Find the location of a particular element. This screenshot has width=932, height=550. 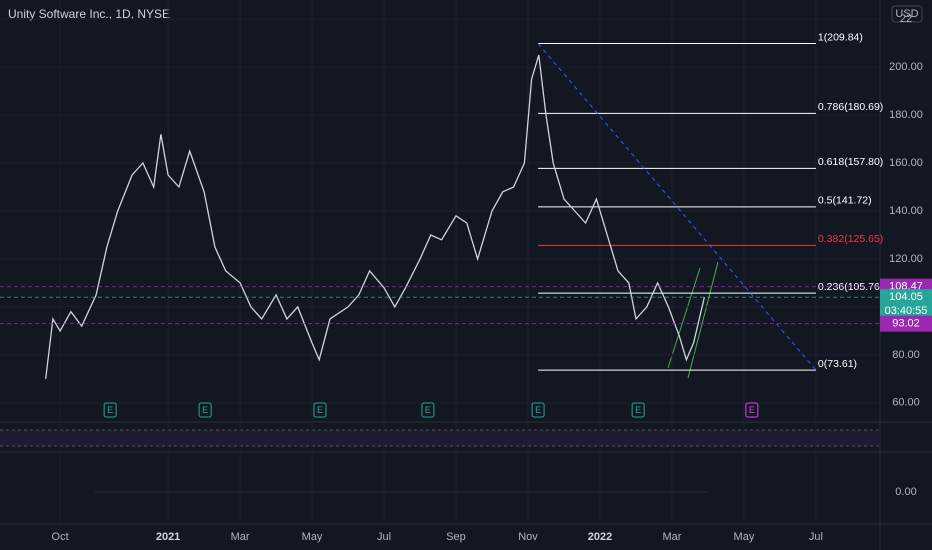

y-tick-label: 180.00 is located at coordinates (906, 115).